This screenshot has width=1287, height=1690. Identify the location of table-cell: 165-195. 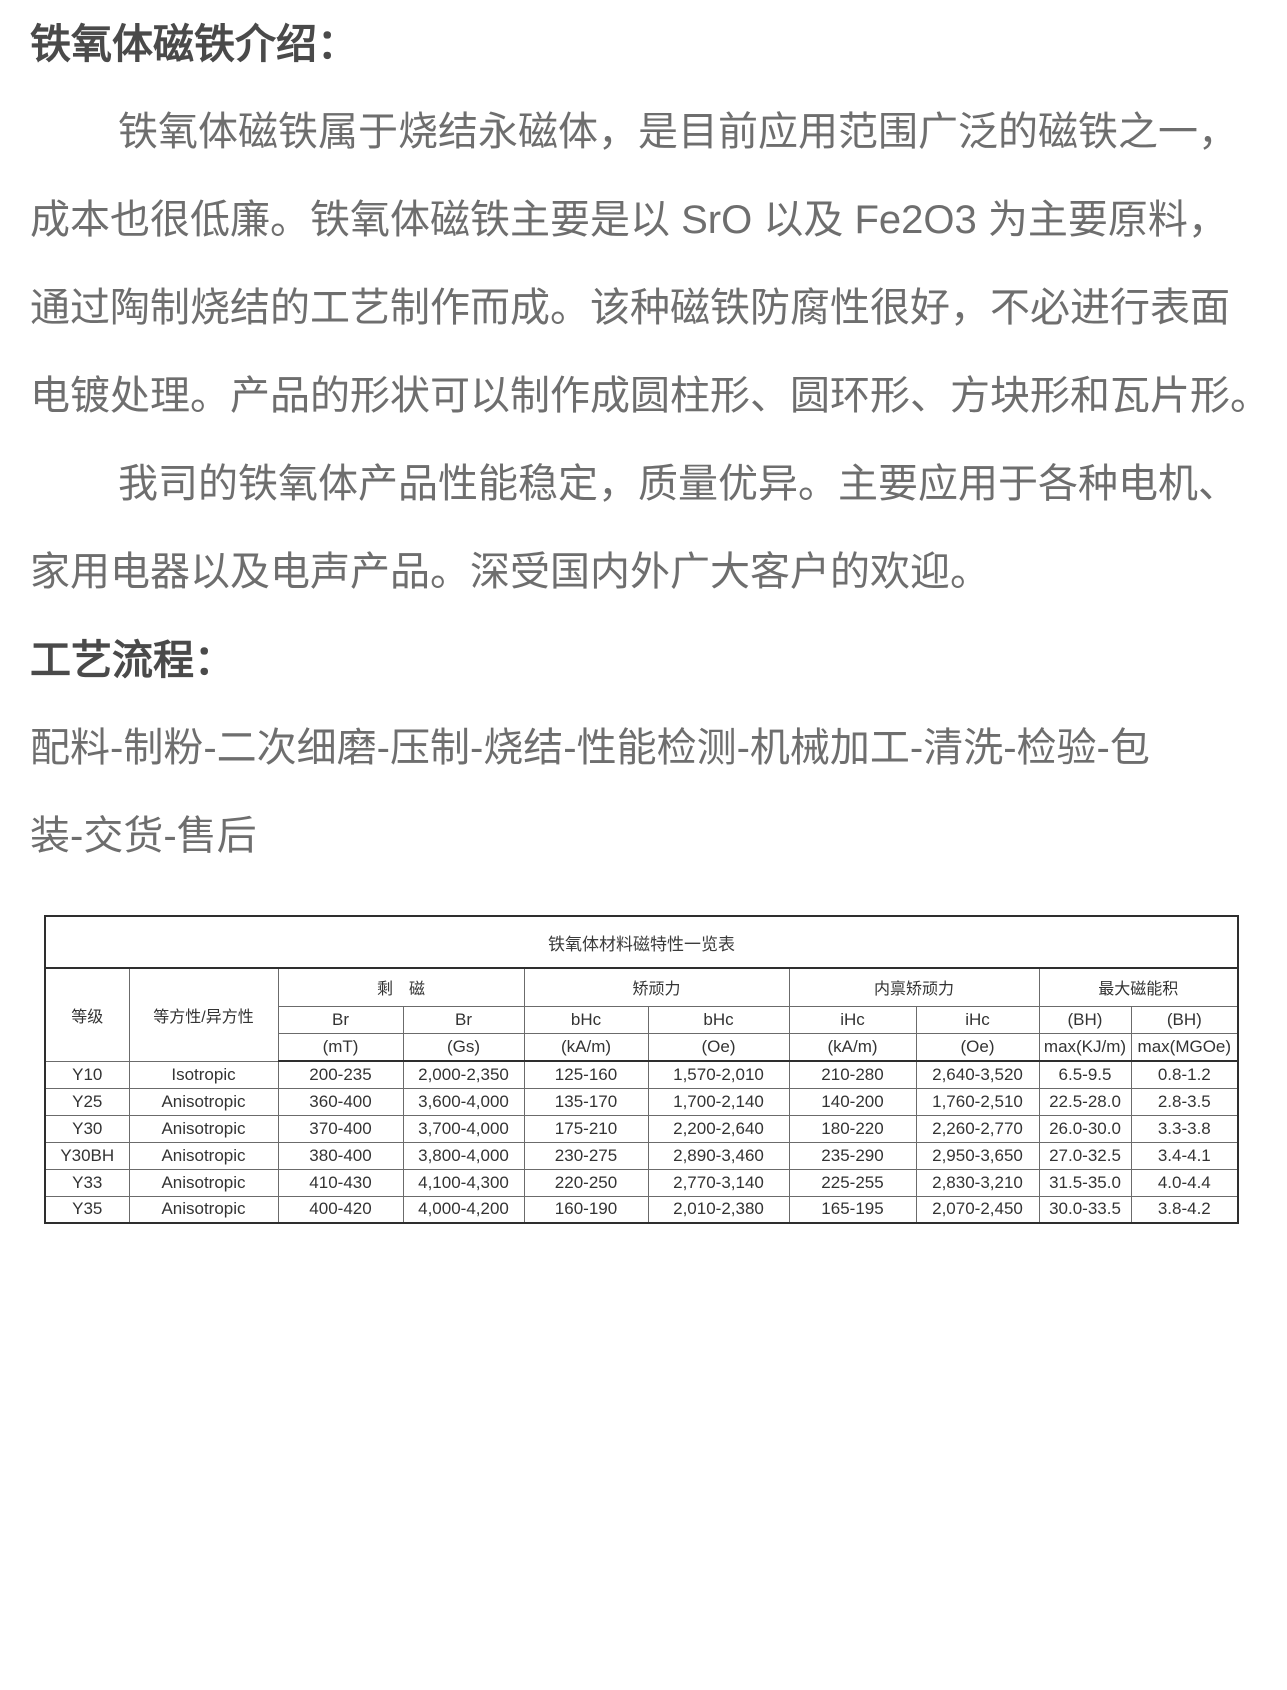
(852, 1209).